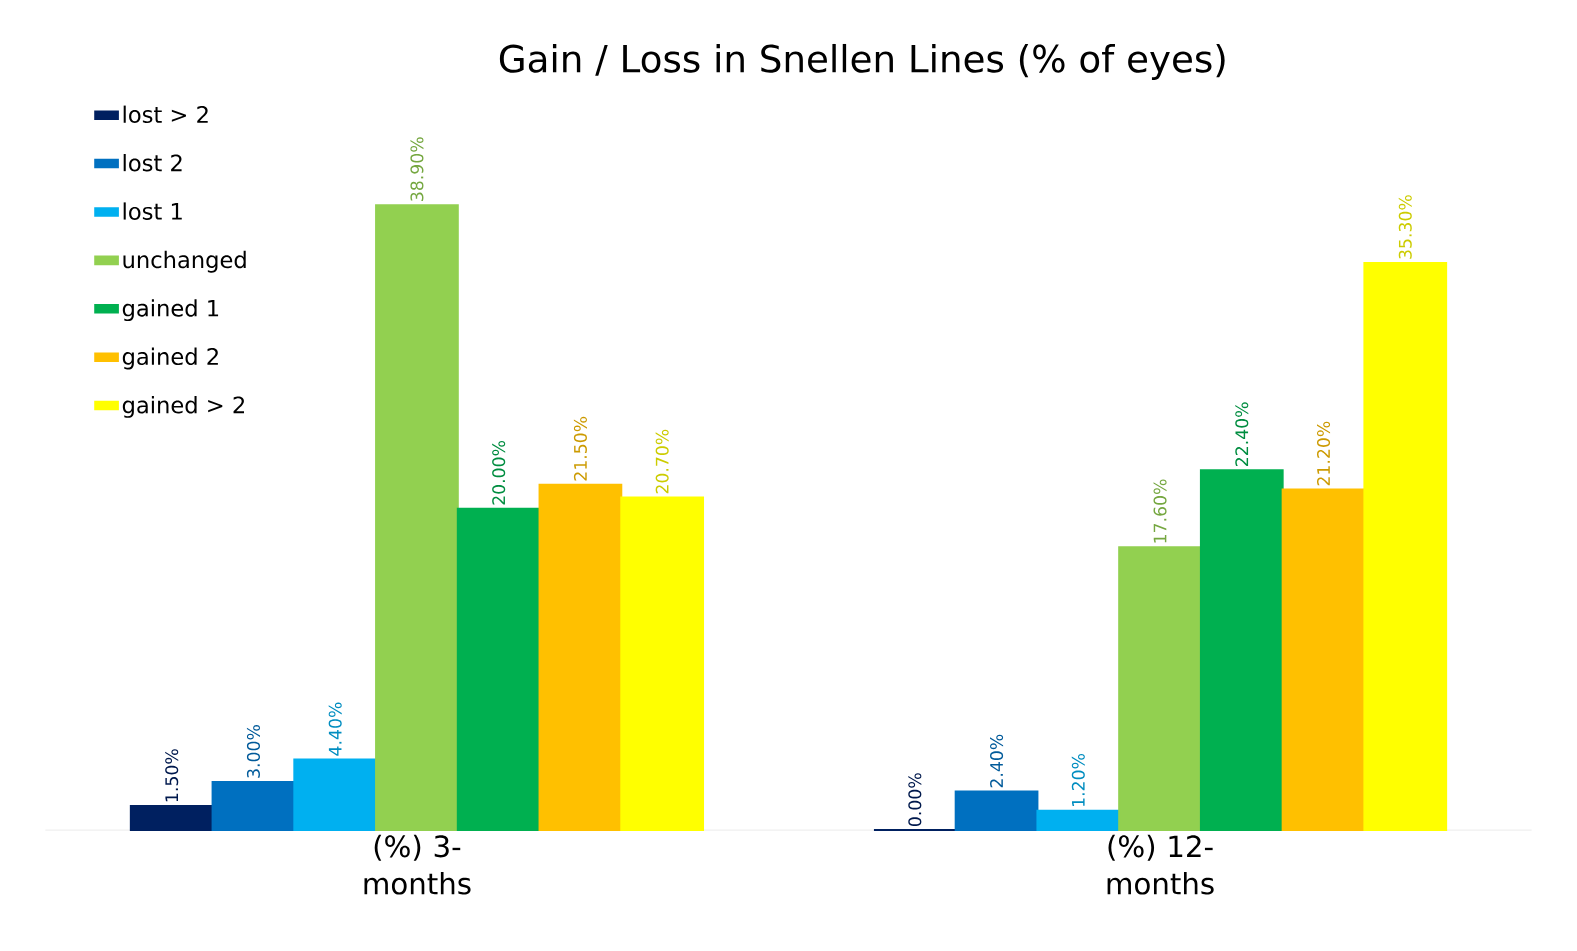 The height and width of the screenshot is (951, 1577). What do you see at coordinates (1323, 453) in the screenshot?
I see `data-label: 21.20%` at bounding box center [1323, 453].